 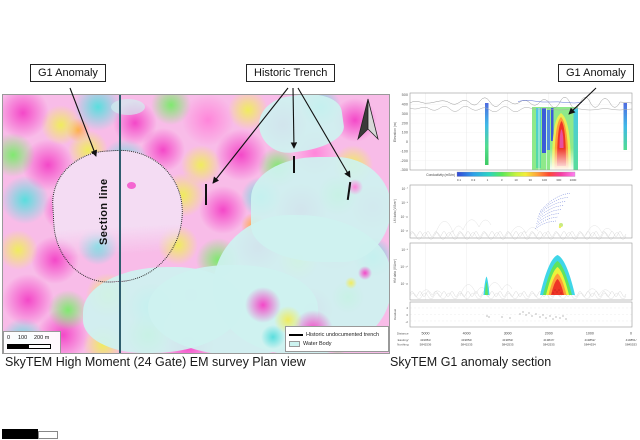 What do you see at coordinates (425, 340) in the screenshot?
I see `easting-value: 419881/` at bounding box center [425, 340].